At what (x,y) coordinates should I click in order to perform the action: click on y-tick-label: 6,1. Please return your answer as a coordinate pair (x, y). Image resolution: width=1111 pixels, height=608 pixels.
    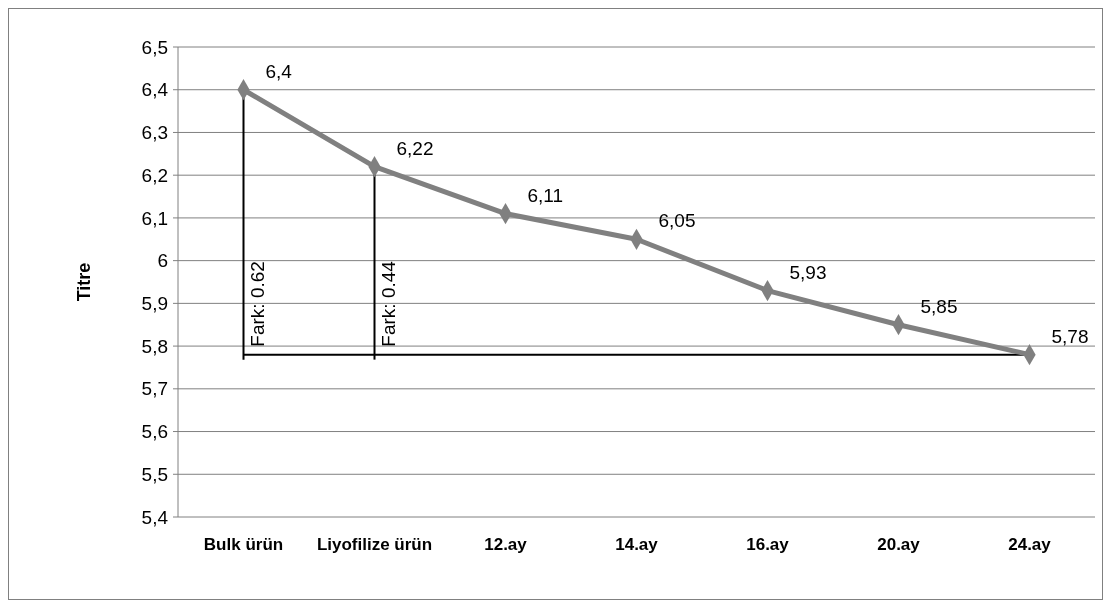
    Looking at the image, I should click on (154, 218).